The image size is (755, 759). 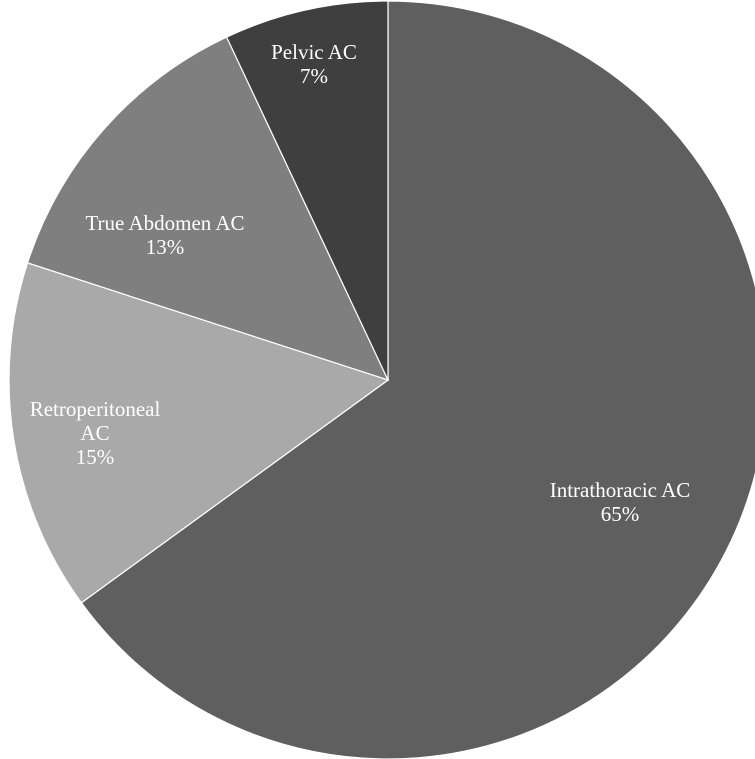 What do you see at coordinates (620, 490) in the screenshot?
I see `pie-slice-name: Intrathoracic AC` at bounding box center [620, 490].